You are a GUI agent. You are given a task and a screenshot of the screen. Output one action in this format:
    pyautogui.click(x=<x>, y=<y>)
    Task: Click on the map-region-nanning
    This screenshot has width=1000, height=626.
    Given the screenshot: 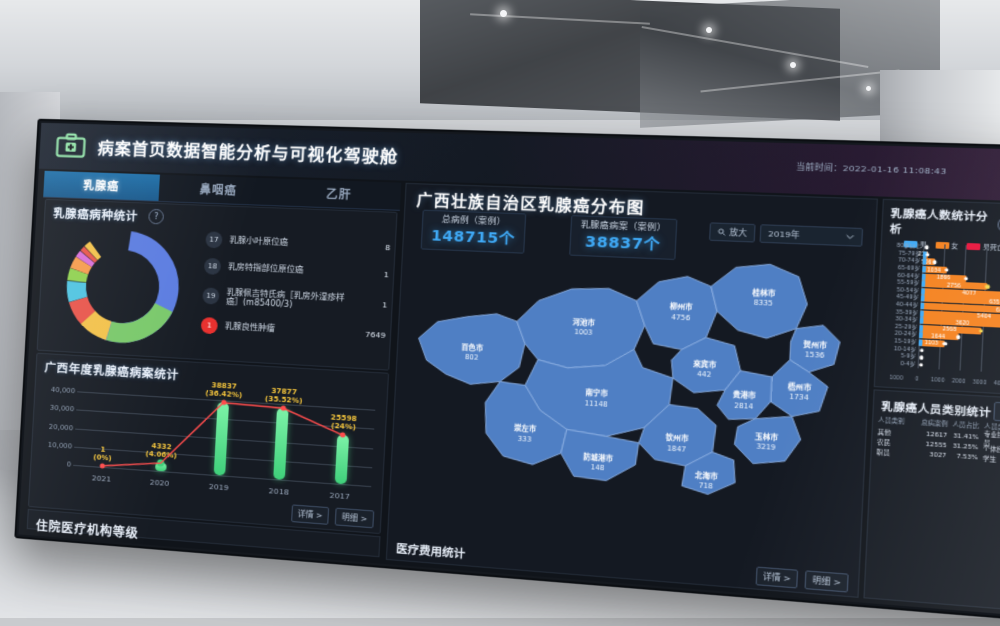 What is the action you would take?
    pyautogui.click(x=599, y=392)
    